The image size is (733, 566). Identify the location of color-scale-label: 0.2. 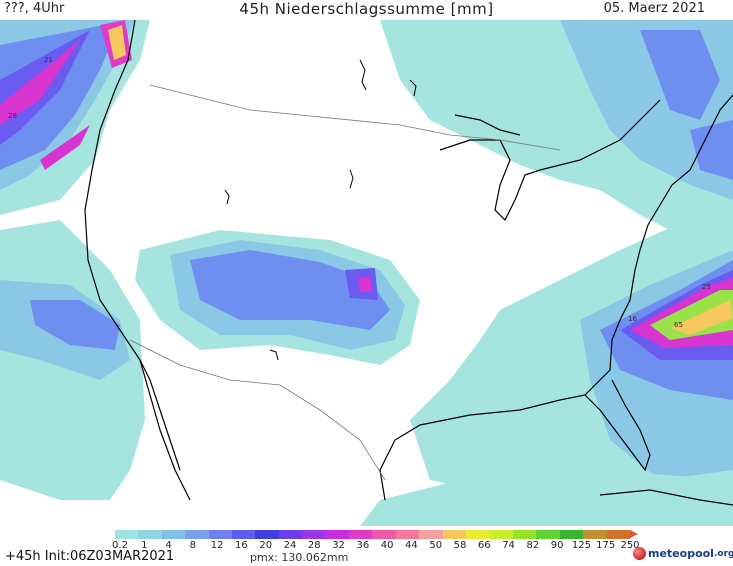
(120, 545).